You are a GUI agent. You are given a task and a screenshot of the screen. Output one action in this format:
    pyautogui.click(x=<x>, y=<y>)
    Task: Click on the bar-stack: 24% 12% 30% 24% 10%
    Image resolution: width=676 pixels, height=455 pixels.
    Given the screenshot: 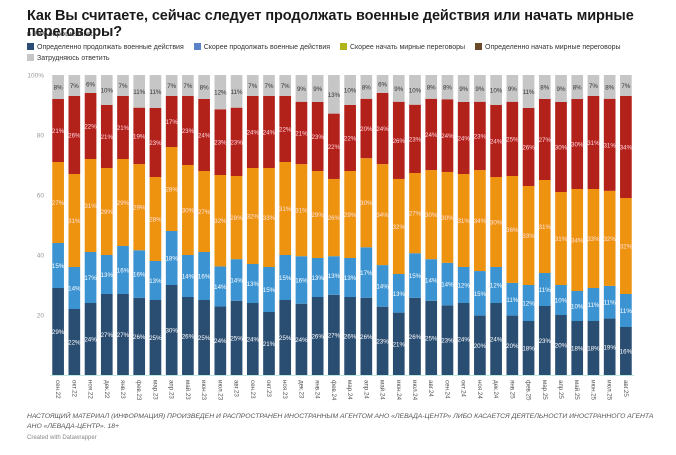 What is the action you would take?
    pyautogui.click(x=496, y=225)
    